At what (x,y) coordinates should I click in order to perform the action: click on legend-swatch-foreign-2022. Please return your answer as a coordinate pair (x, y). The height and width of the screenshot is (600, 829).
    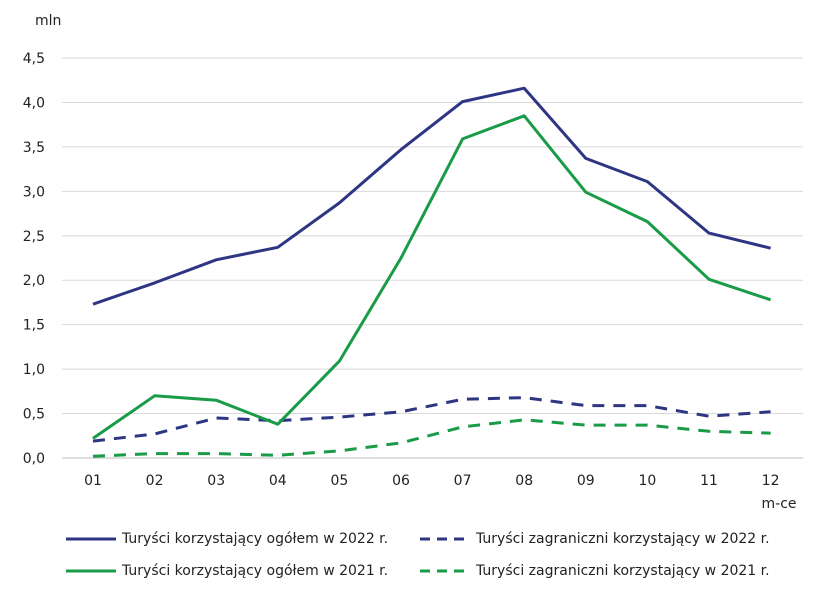
    Looking at the image, I should click on (445, 539).